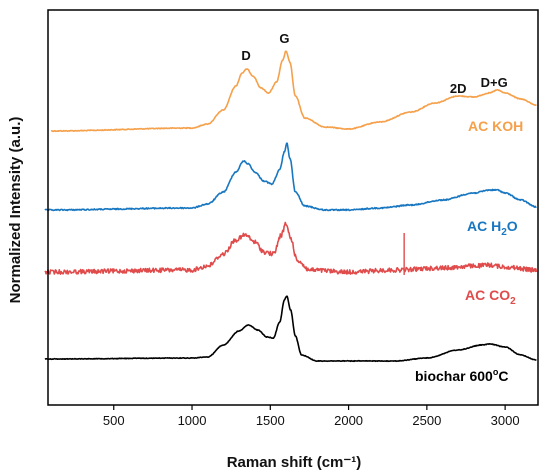 Image resolution: width=550 pixels, height=476 pixels. Describe the element at coordinates (294, 462) in the screenshot. I see `x-axis-label: Raman shift (cm⁻¹)` at that location.